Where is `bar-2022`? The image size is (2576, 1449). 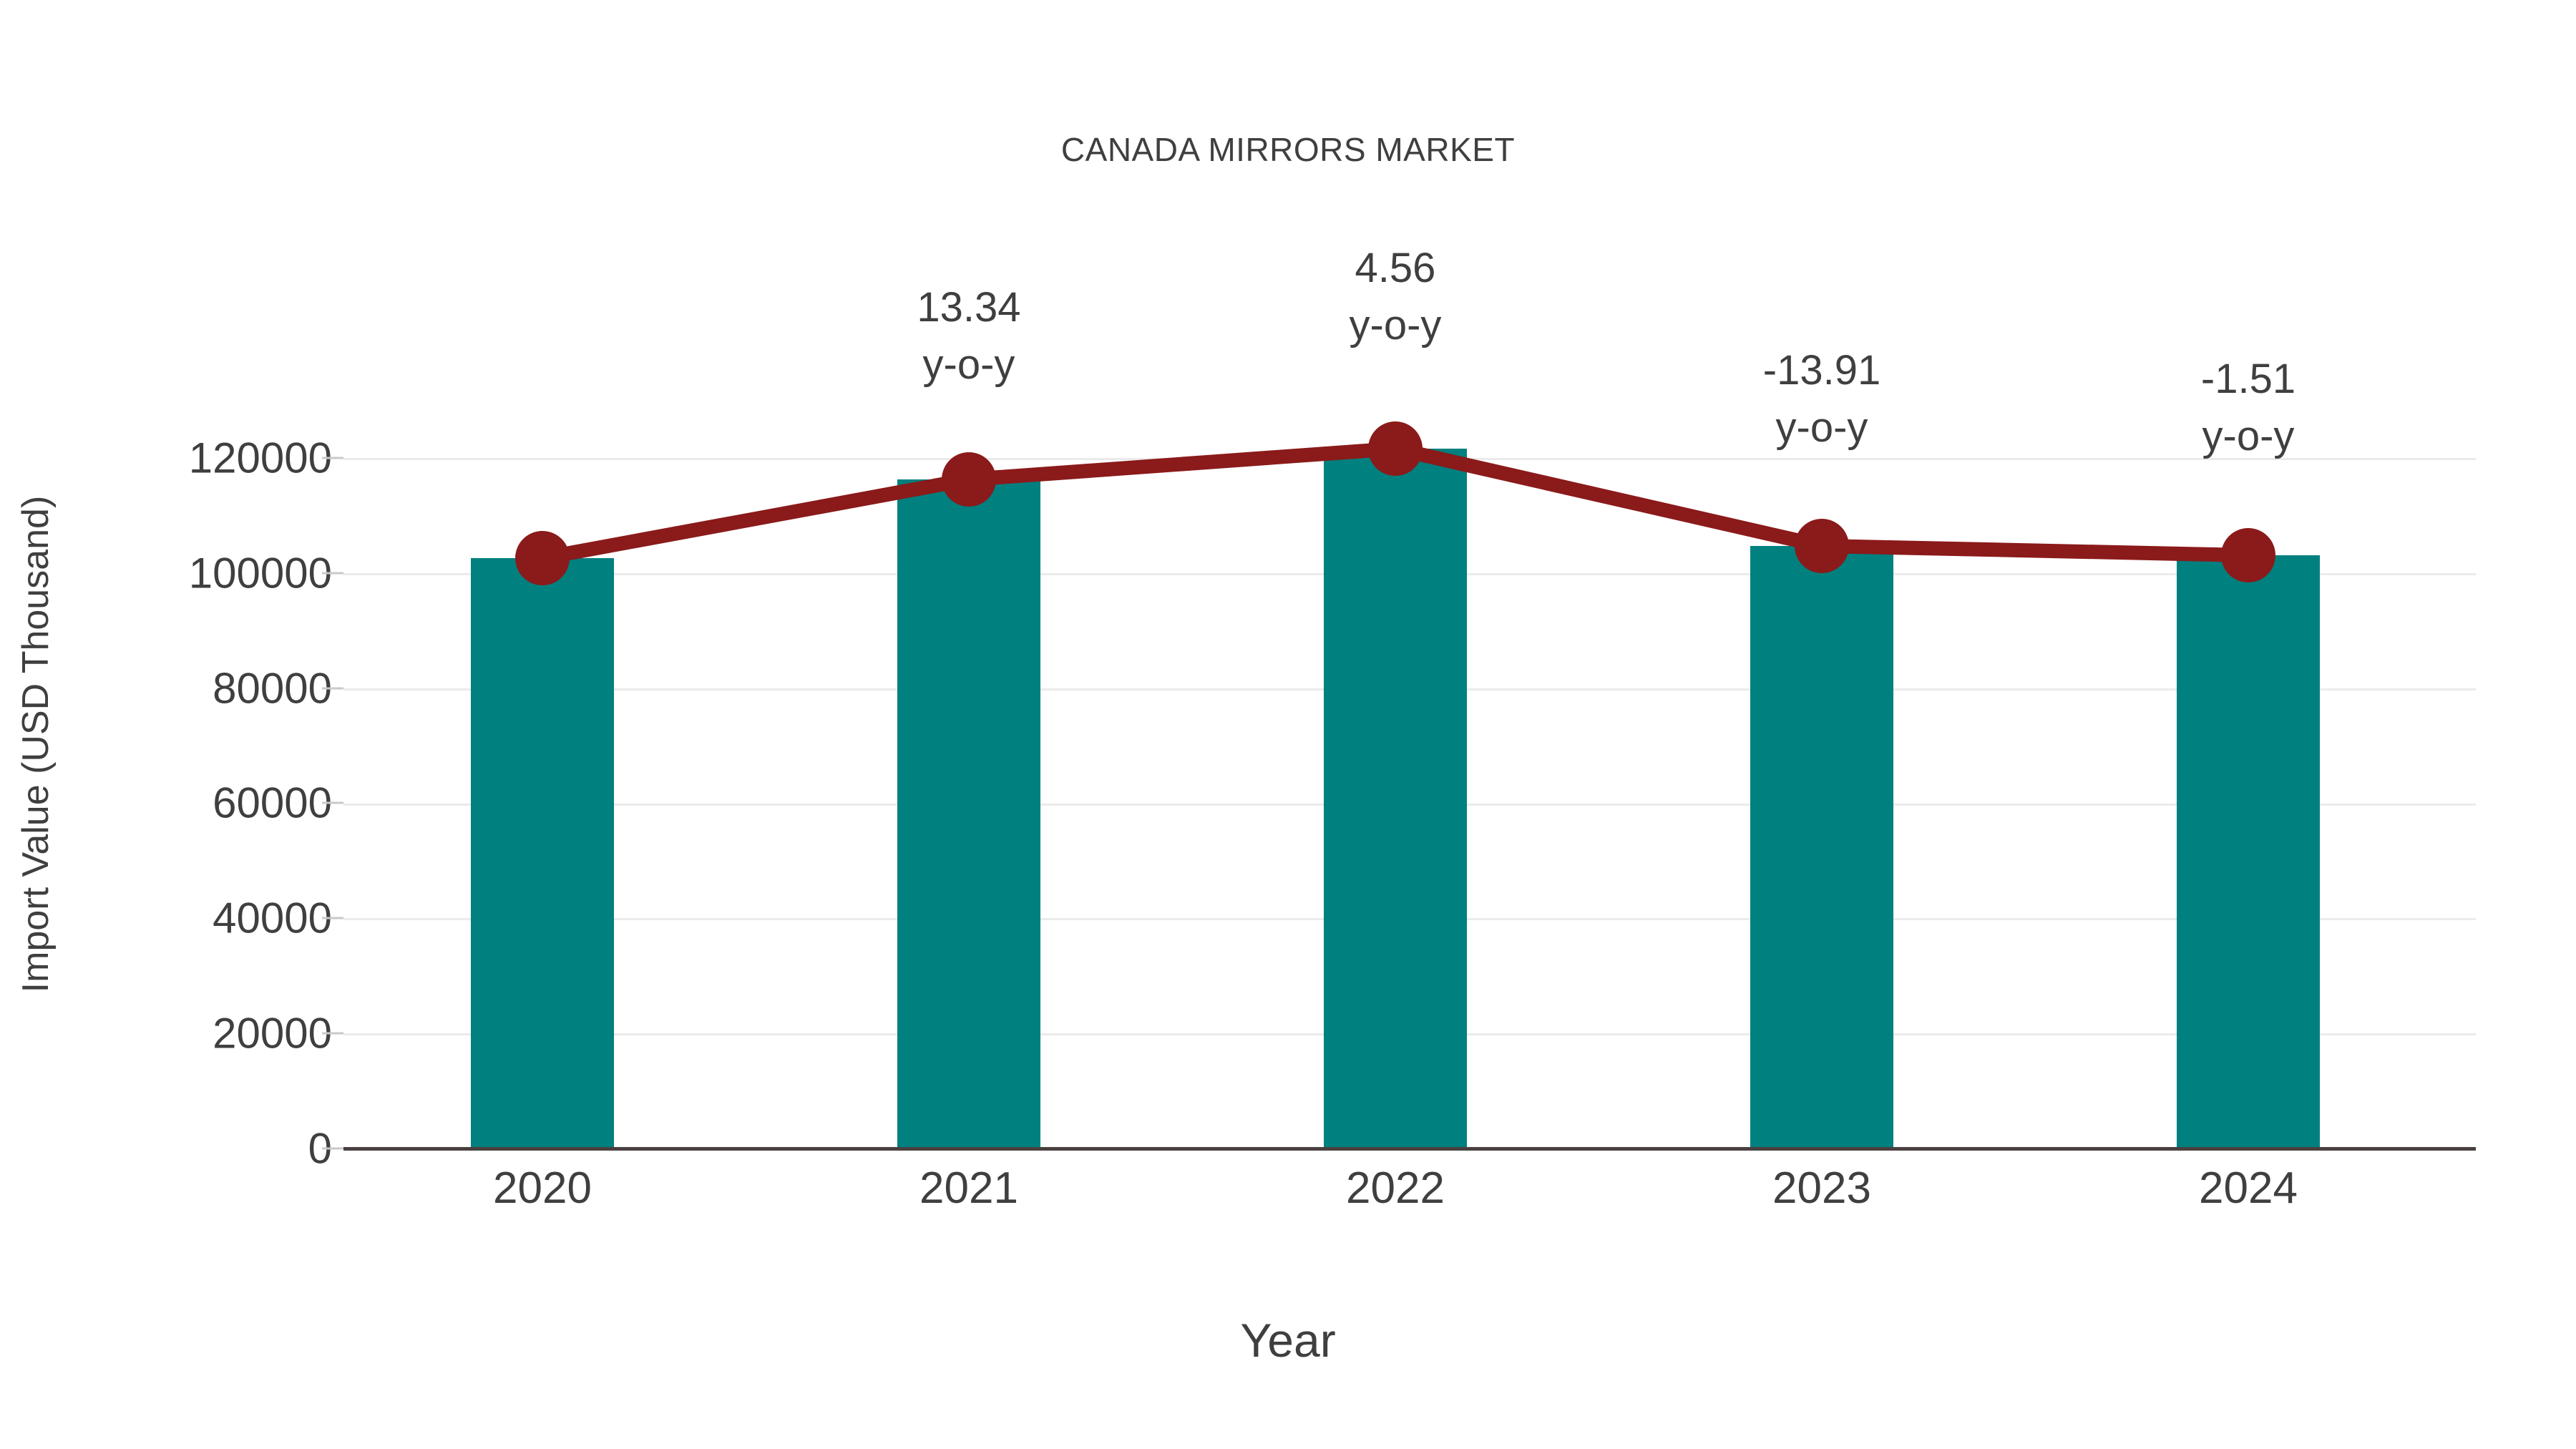 bar-2022 is located at coordinates (1395, 798).